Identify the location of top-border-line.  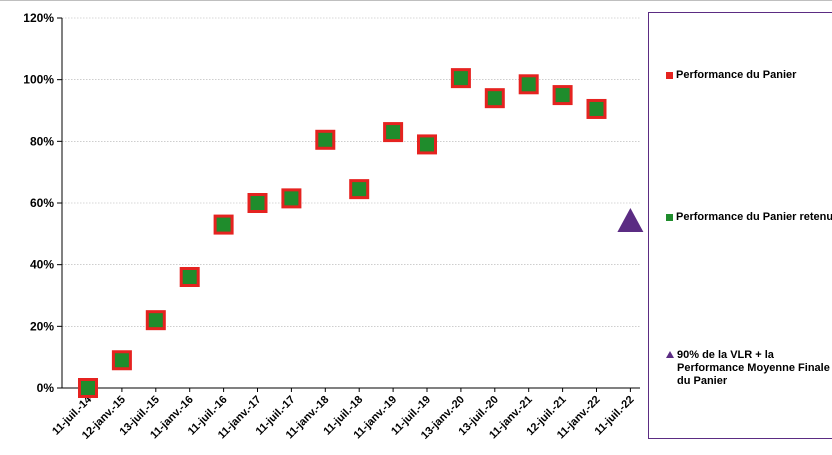
(416, 0).